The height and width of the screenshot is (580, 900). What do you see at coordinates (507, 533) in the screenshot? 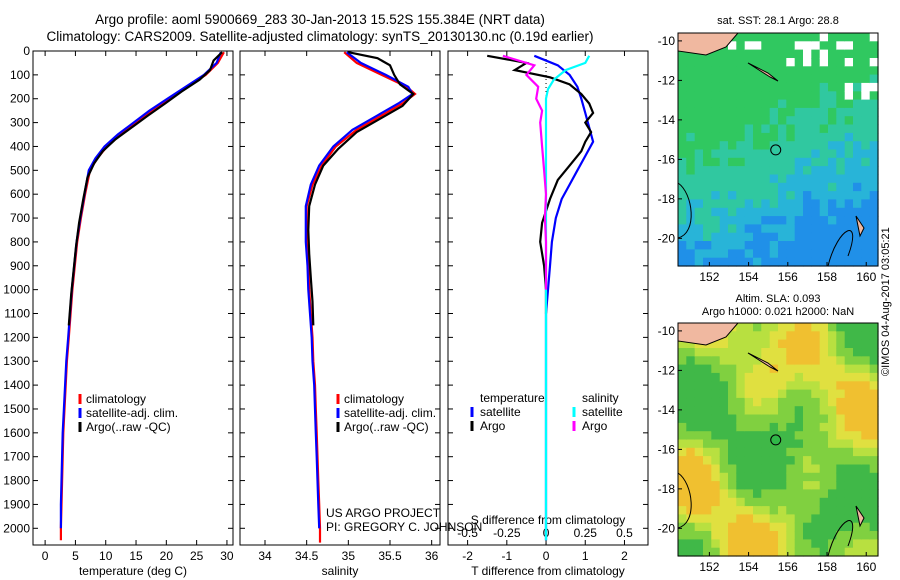
I see `salinity-diff-tick-label: -0.25` at bounding box center [507, 533].